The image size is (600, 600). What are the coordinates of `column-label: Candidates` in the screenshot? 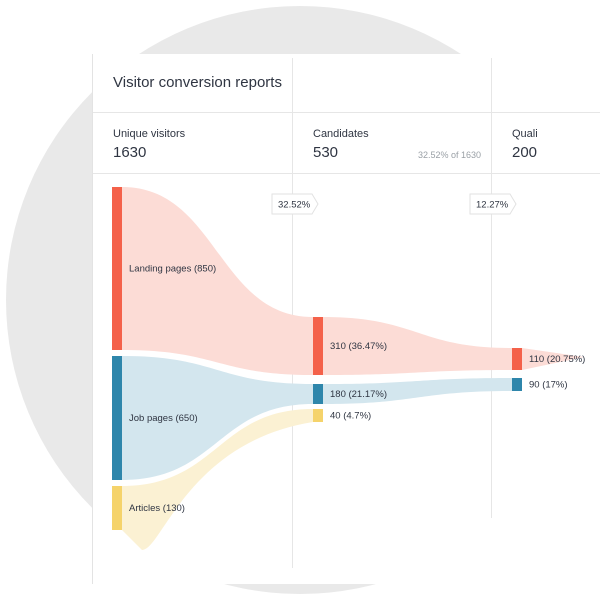 It's located at (341, 134).